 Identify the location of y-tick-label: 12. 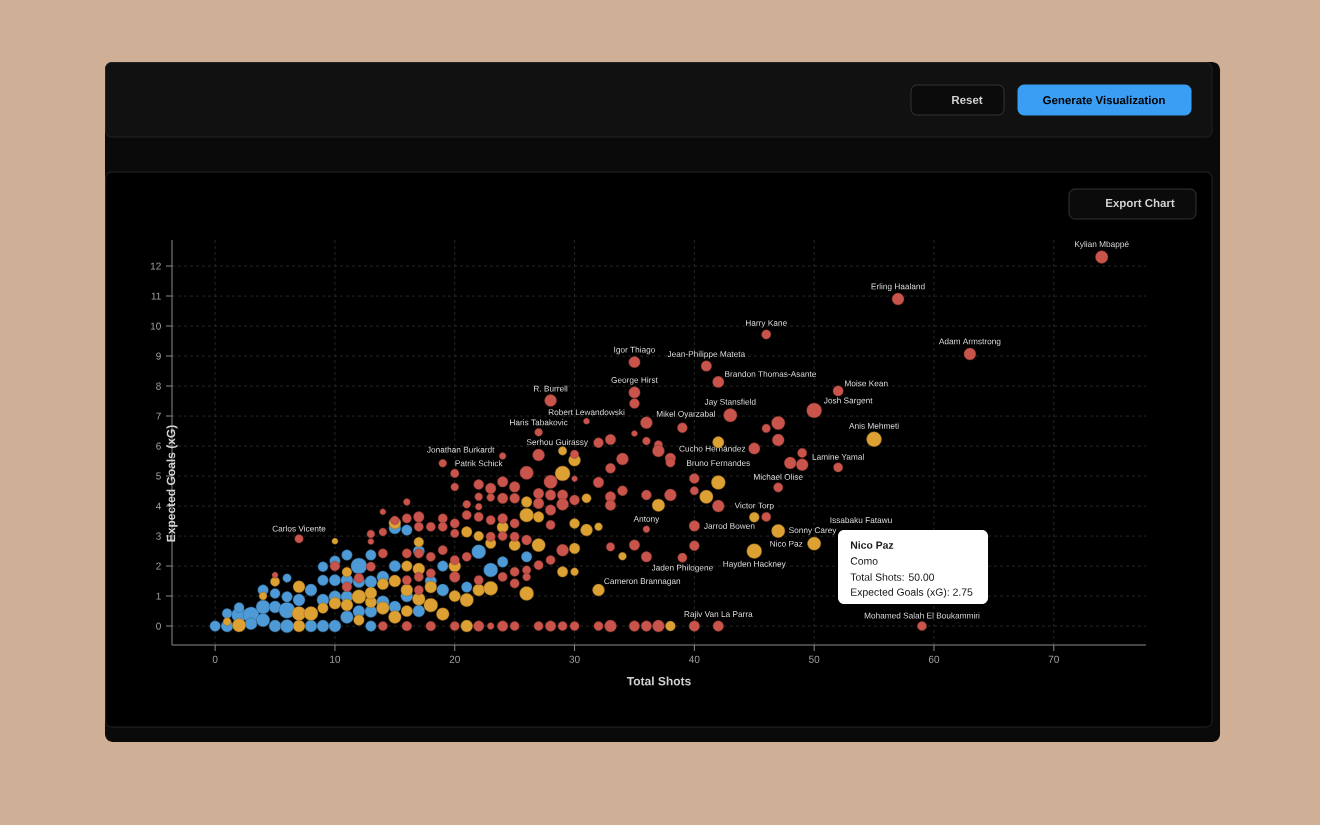
(155, 266).